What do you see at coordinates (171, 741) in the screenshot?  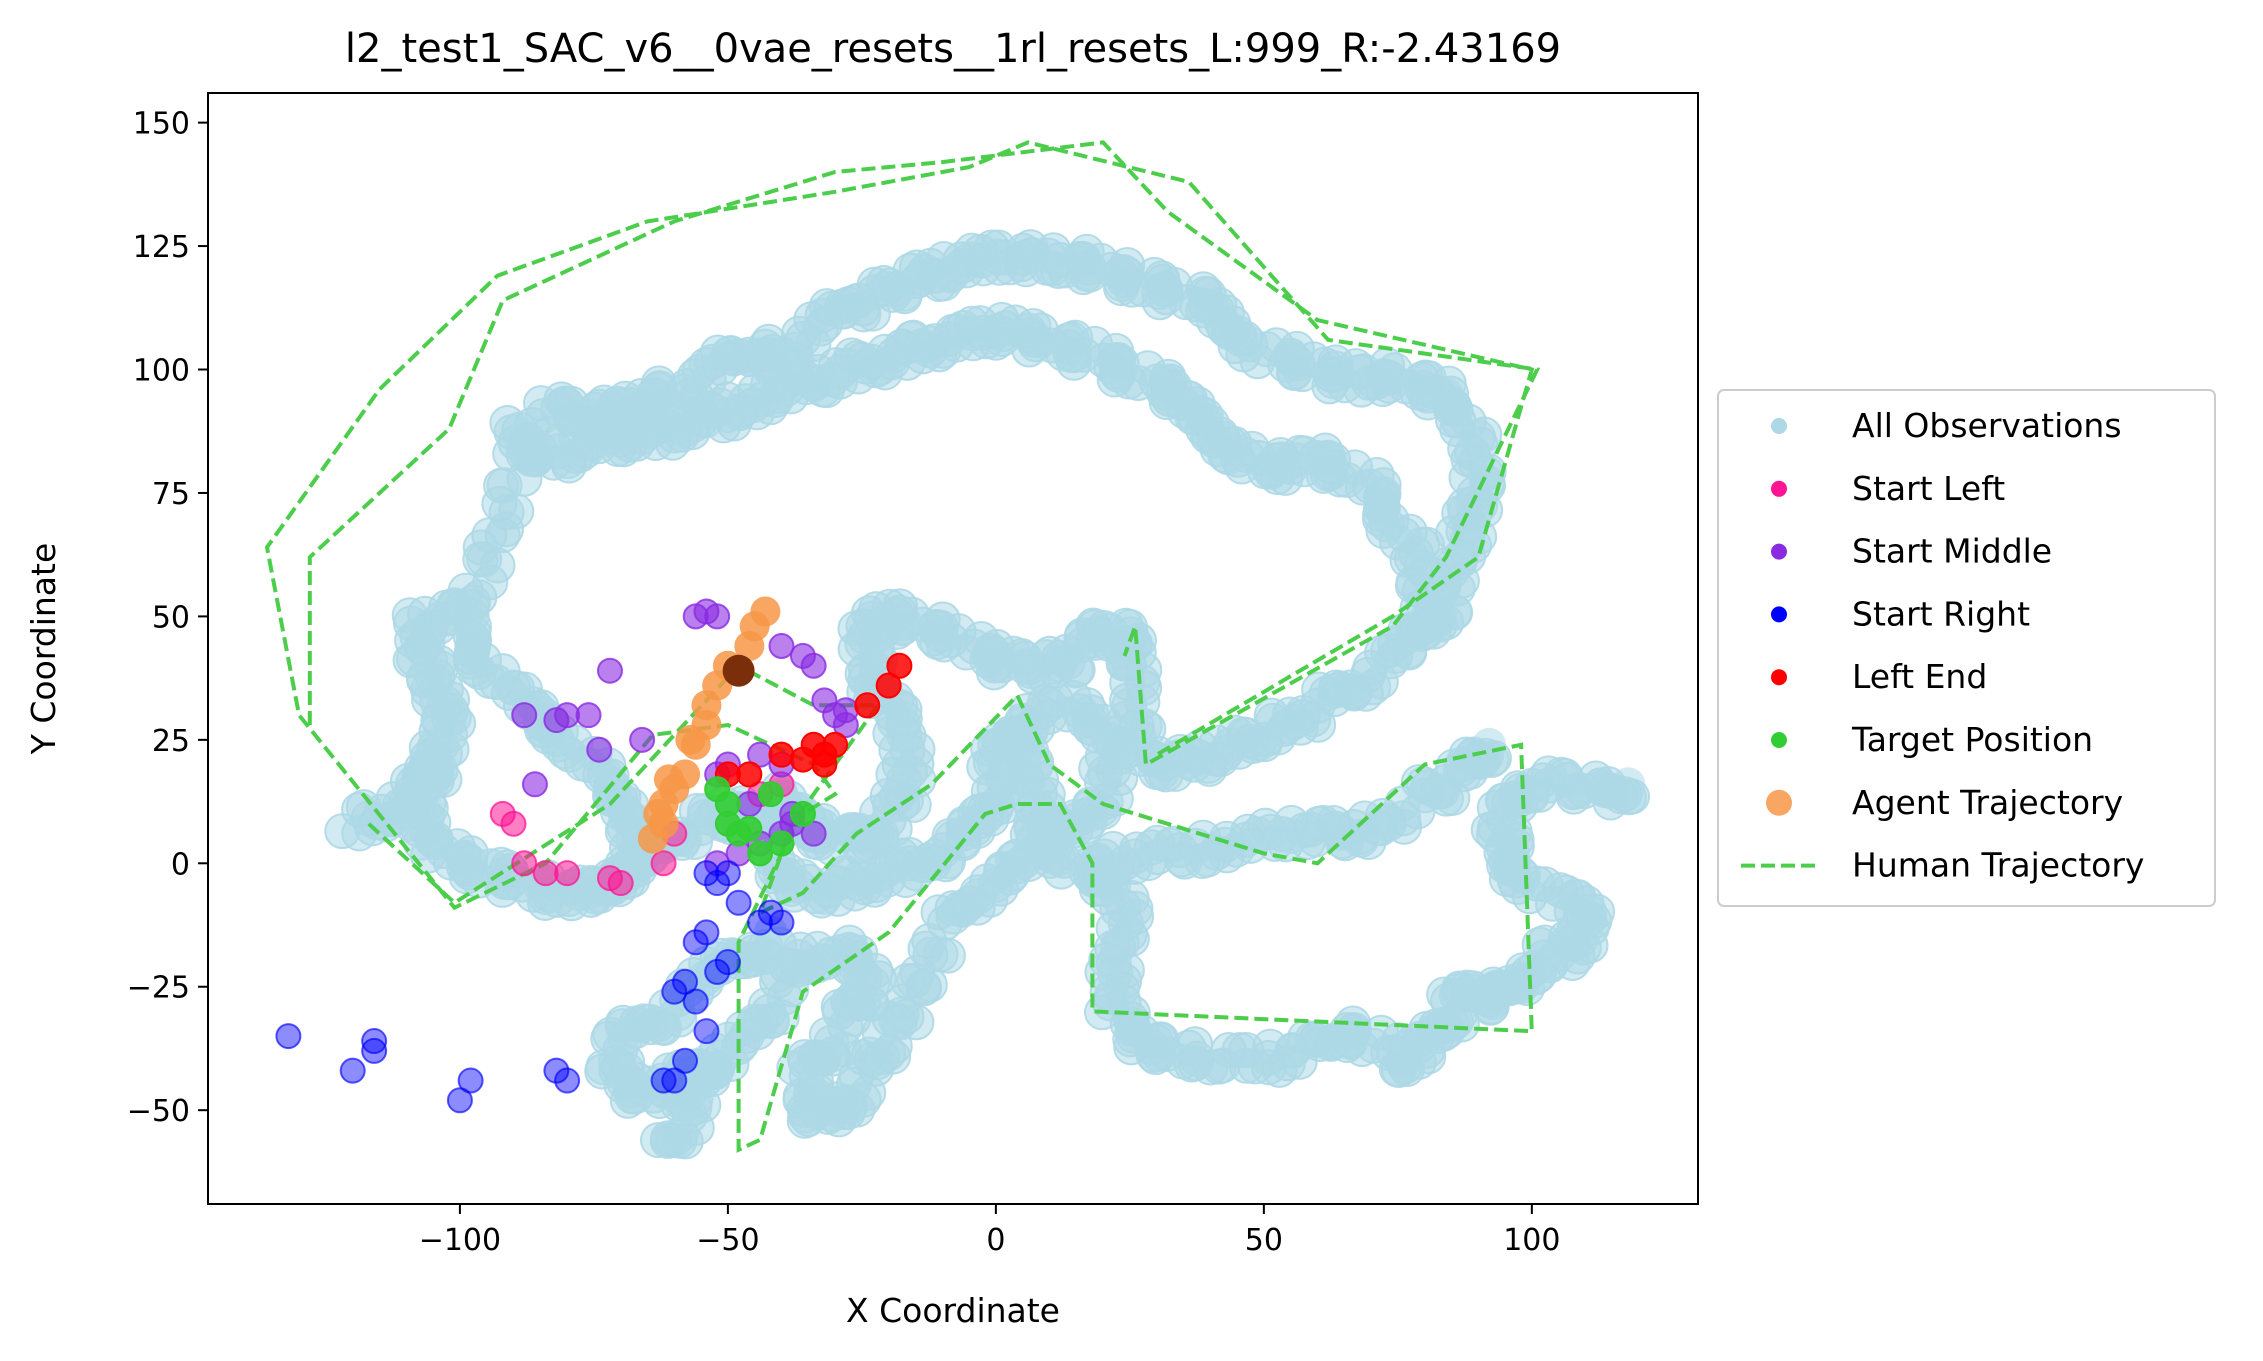 I see `y-tick-label: 25` at bounding box center [171, 741].